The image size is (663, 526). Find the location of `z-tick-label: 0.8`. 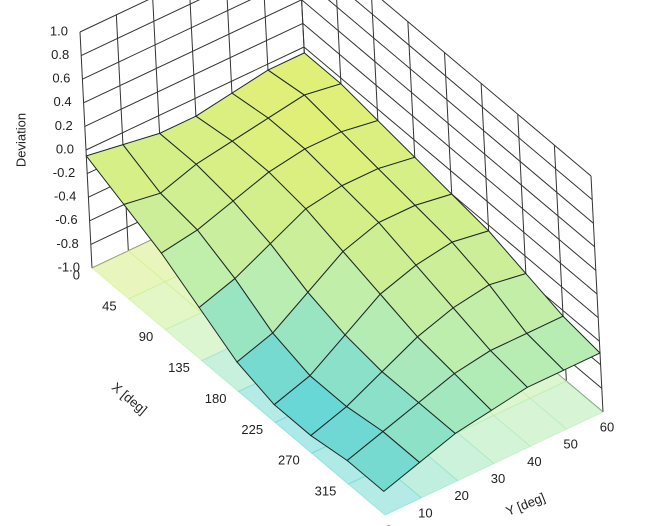

z-tick-label: 0.8 is located at coordinates (60, 54).